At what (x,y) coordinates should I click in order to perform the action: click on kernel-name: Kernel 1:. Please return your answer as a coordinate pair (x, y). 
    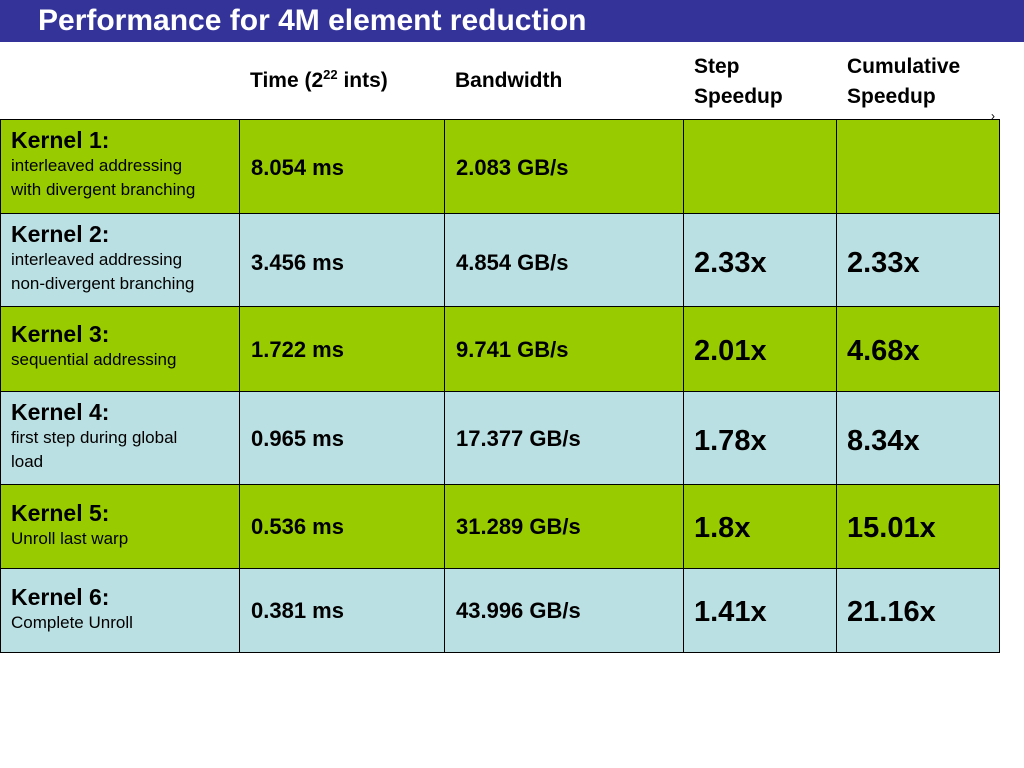
    Looking at the image, I should click on (60, 140).